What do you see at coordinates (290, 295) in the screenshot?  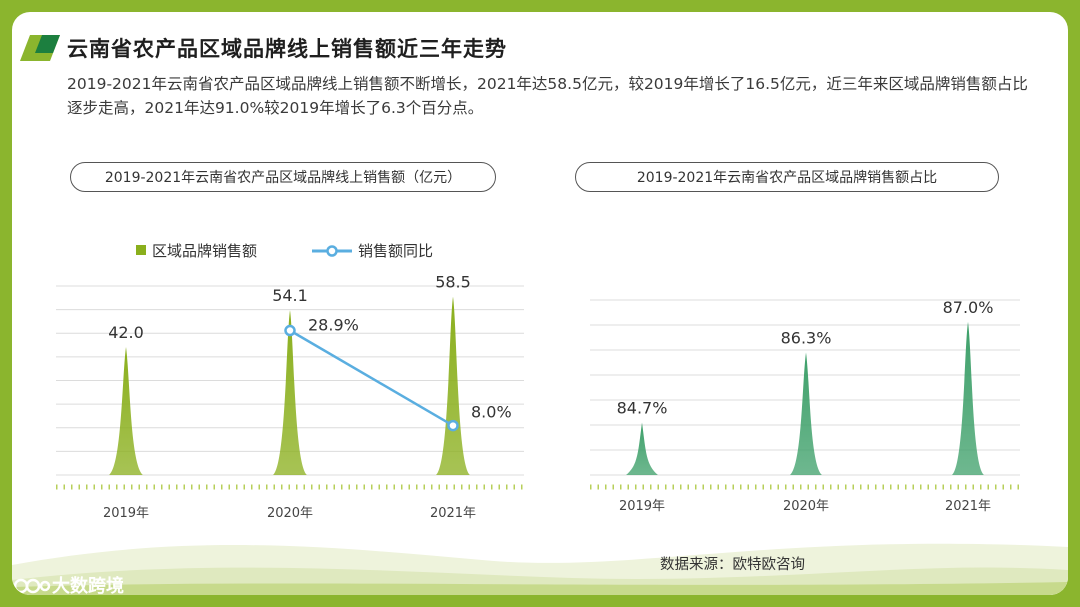 I see `bar-value-label: 54.1` at bounding box center [290, 295].